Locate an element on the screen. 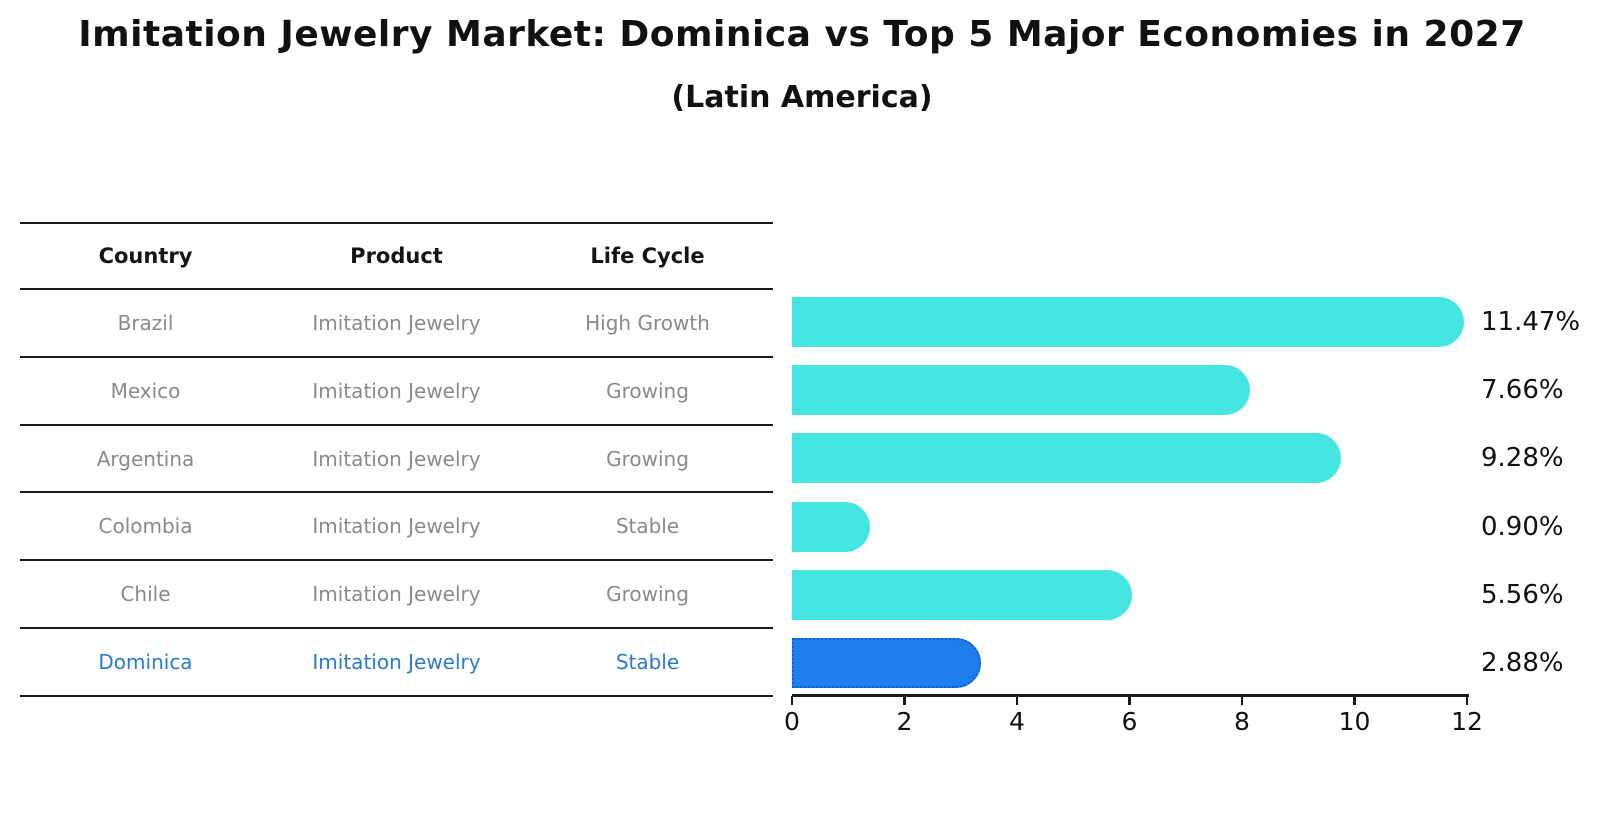 This screenshot has width=1604, height=823. table-row-dominica: Dominica Imitation Jewelry Stable is located at coordinates (396, 663).